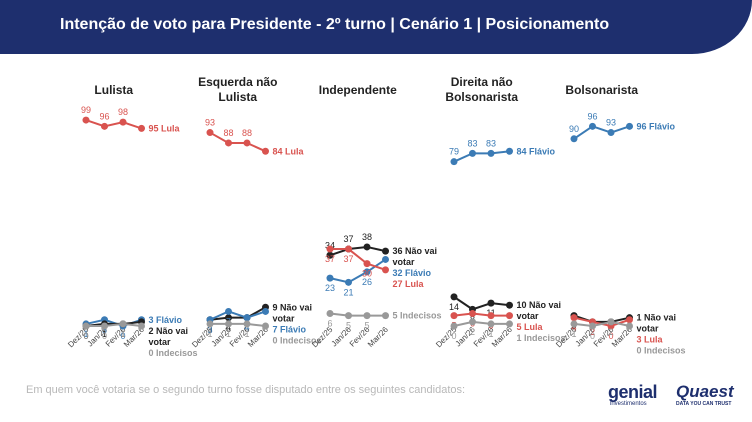  What do you see at coordinates (409, 284) in the screenshot?
I see `end-label-2-2-0: 27 Lula` at bounding box center [409, 284].